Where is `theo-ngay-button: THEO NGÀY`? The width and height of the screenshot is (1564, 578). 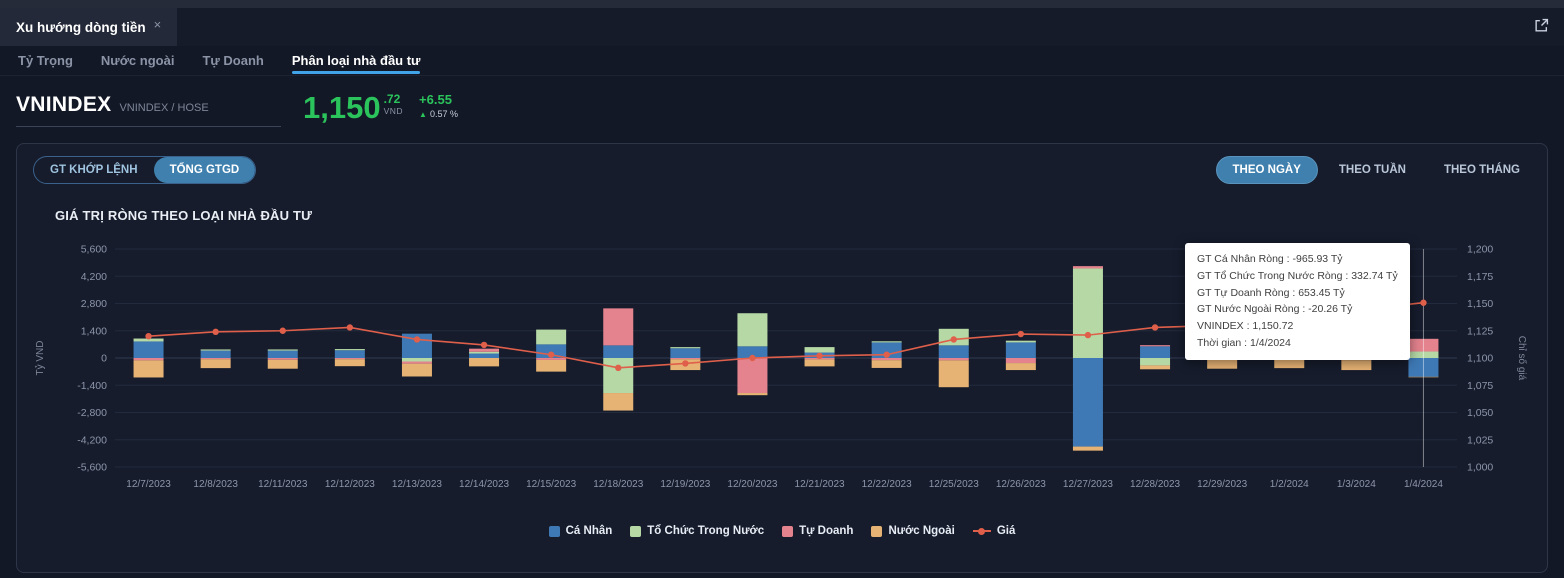 theo-ngay-button: THEO NGÀY is located at coordinates (1266, 170).